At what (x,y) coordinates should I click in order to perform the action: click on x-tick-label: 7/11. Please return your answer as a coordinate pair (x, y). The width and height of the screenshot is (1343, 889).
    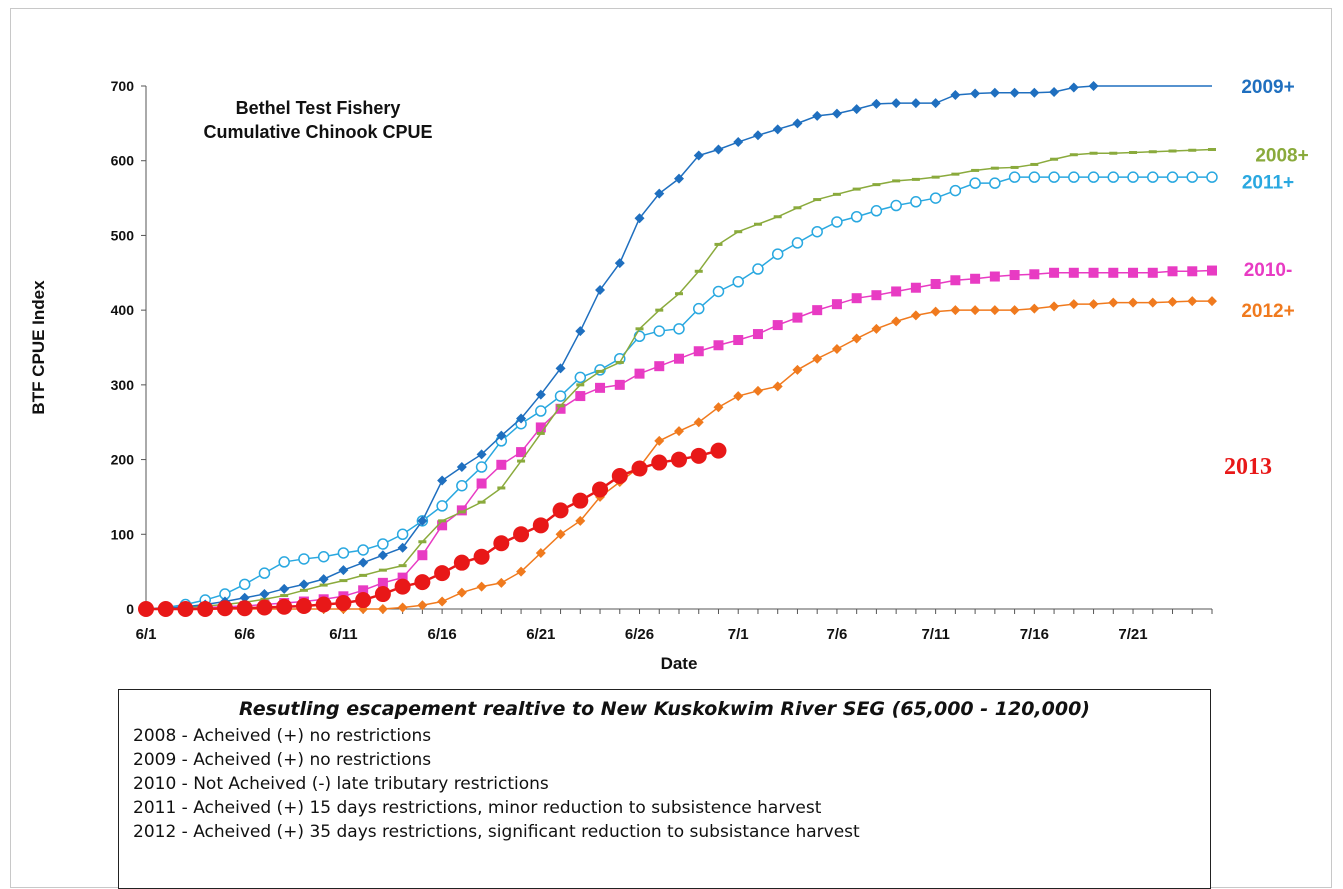
    Looking at the image, I should click on (935, 634).